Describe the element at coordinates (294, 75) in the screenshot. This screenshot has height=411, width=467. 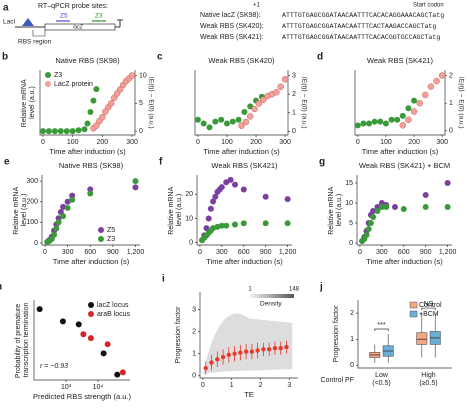
I see `y2-tick-label: 3` at that location.